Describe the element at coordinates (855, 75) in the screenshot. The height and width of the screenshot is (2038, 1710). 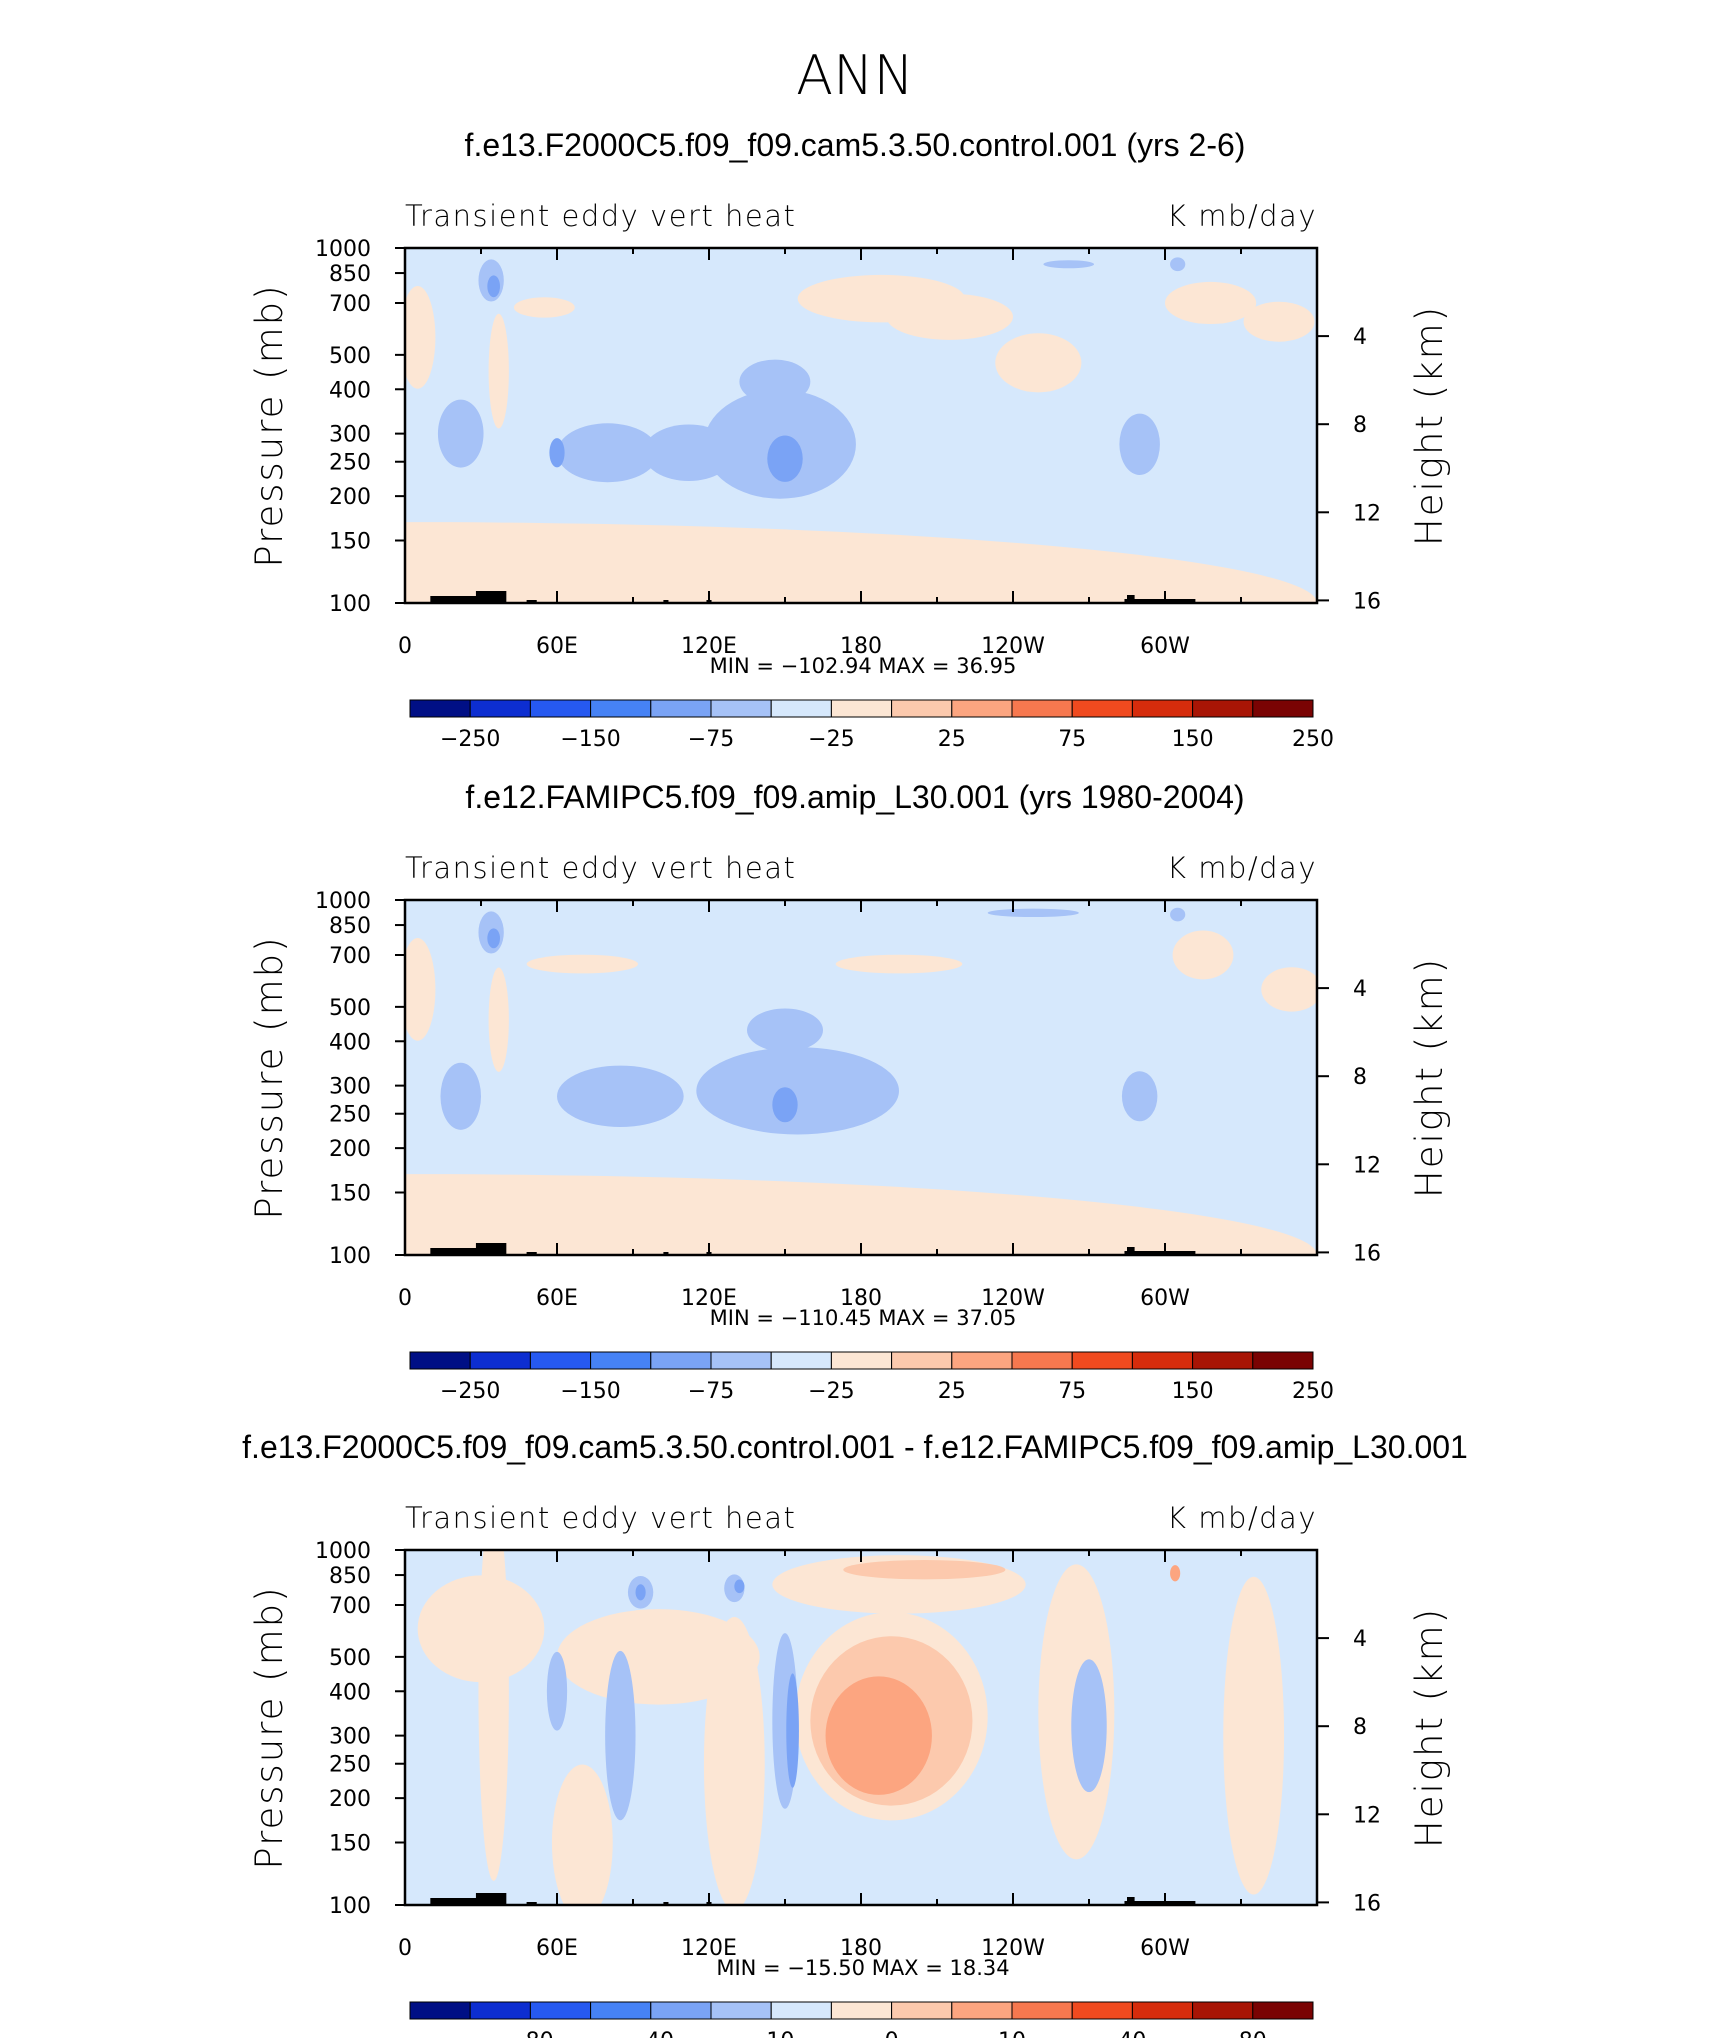
I see `page-title: ANN` at that location.